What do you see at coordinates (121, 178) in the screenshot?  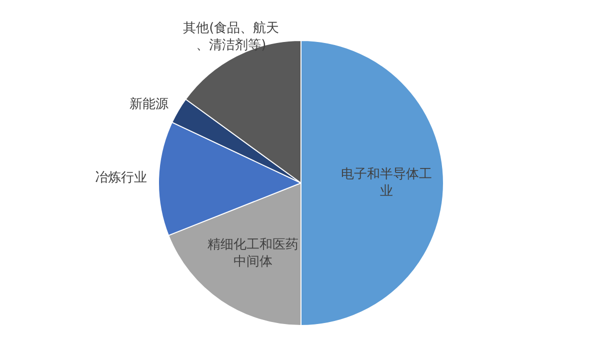 I see `slice-label: 冶炼行业` at bounding box center [121, 178].